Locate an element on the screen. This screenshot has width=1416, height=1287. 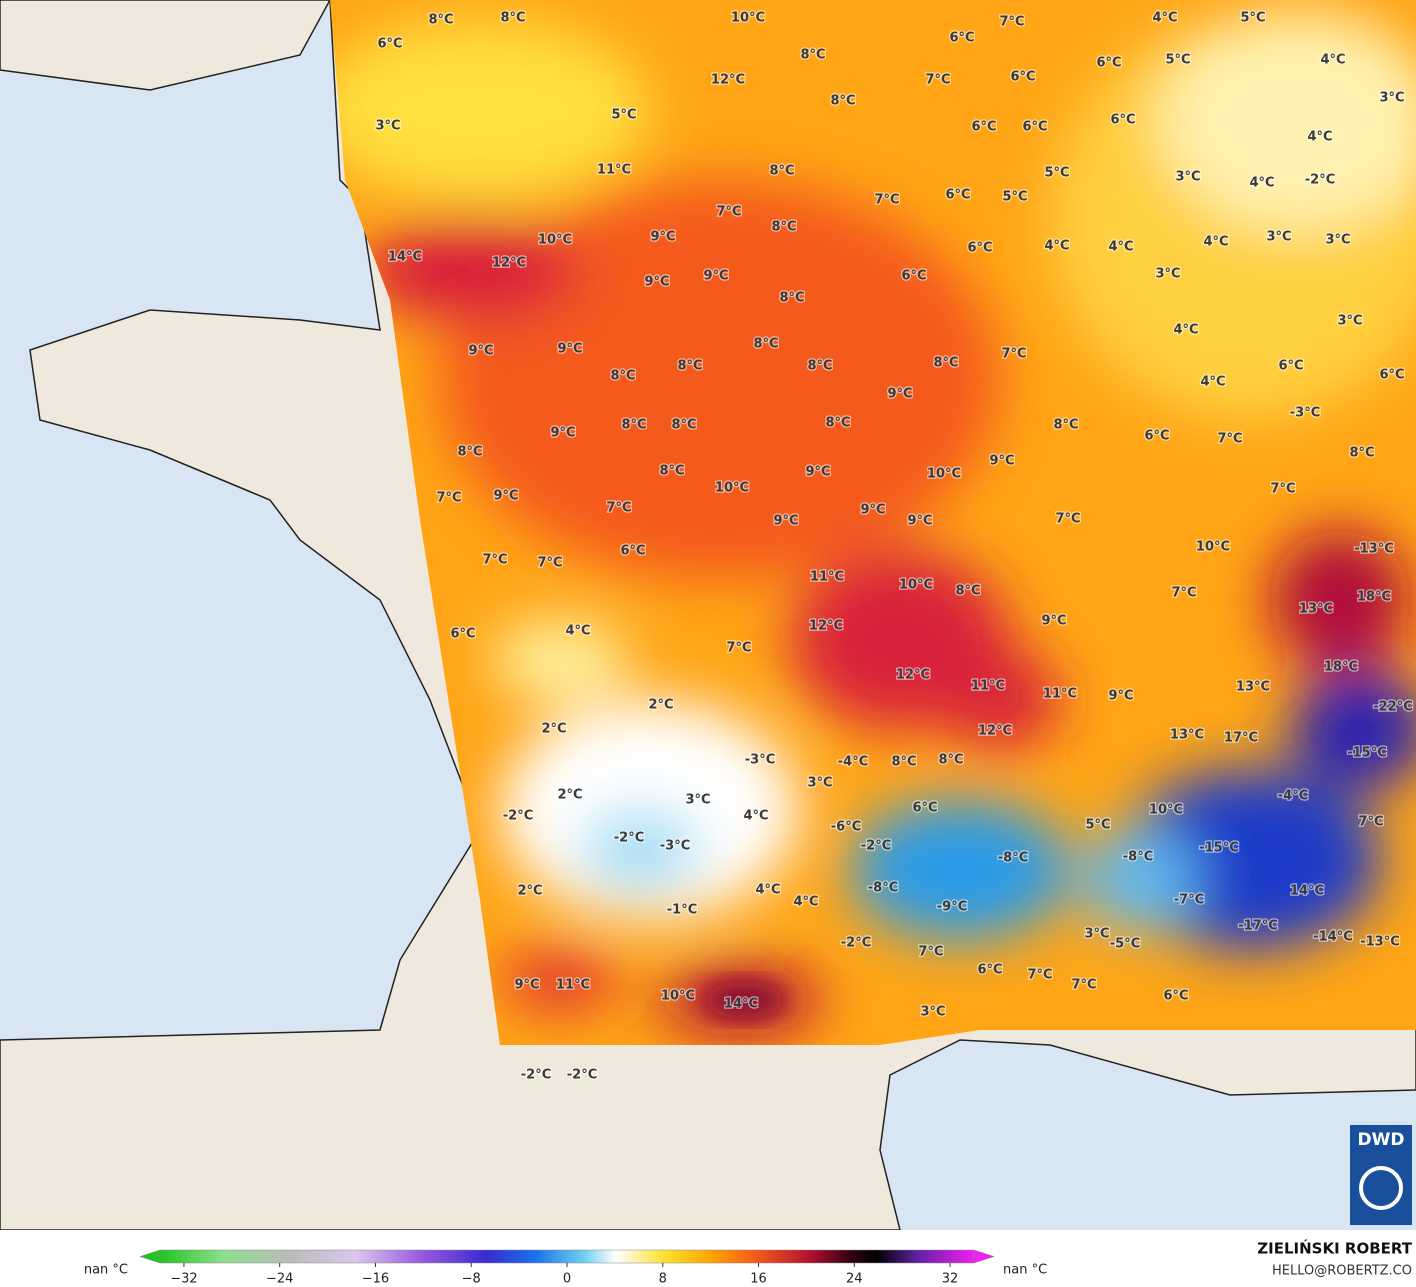
colorbar: −32 −24 −16 −8 0 8 16 24 32 is located at coordinates (567, 1268).